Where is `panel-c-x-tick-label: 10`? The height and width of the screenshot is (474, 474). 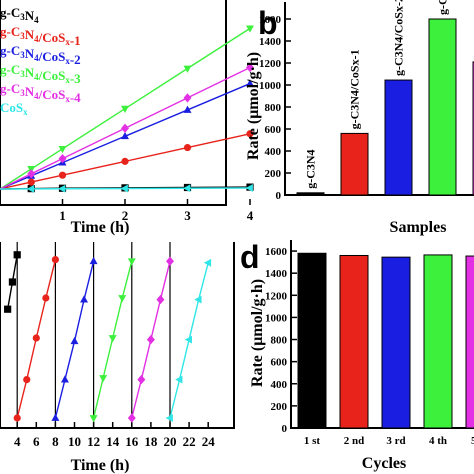 panel-c-x-tick-label: 10 is located at coordinates (74, 441).